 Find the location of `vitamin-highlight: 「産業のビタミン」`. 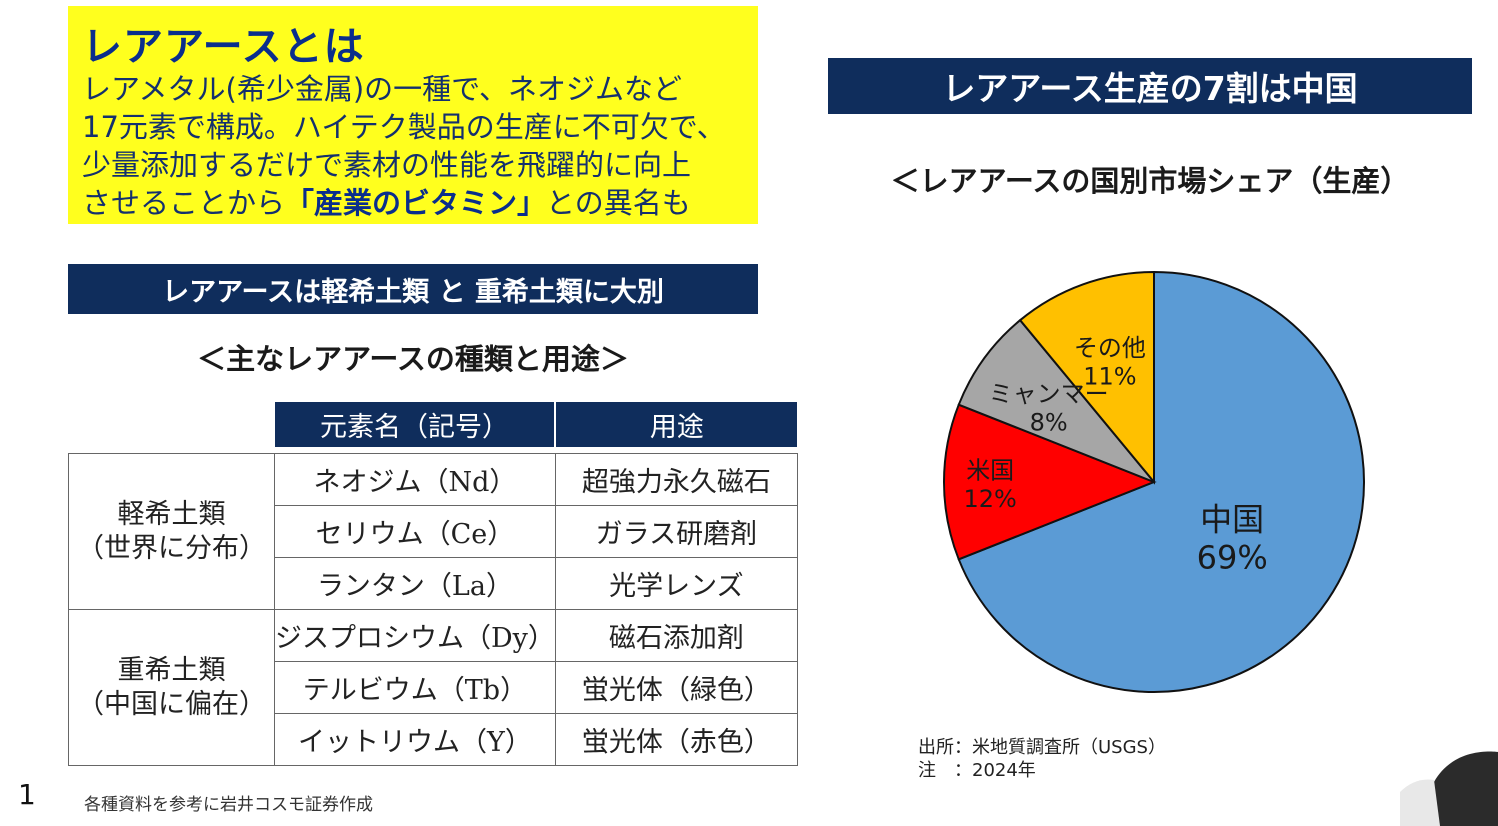

vitamin-highlight: 「産業のビタミン」 is located at coordinates (416, 203).